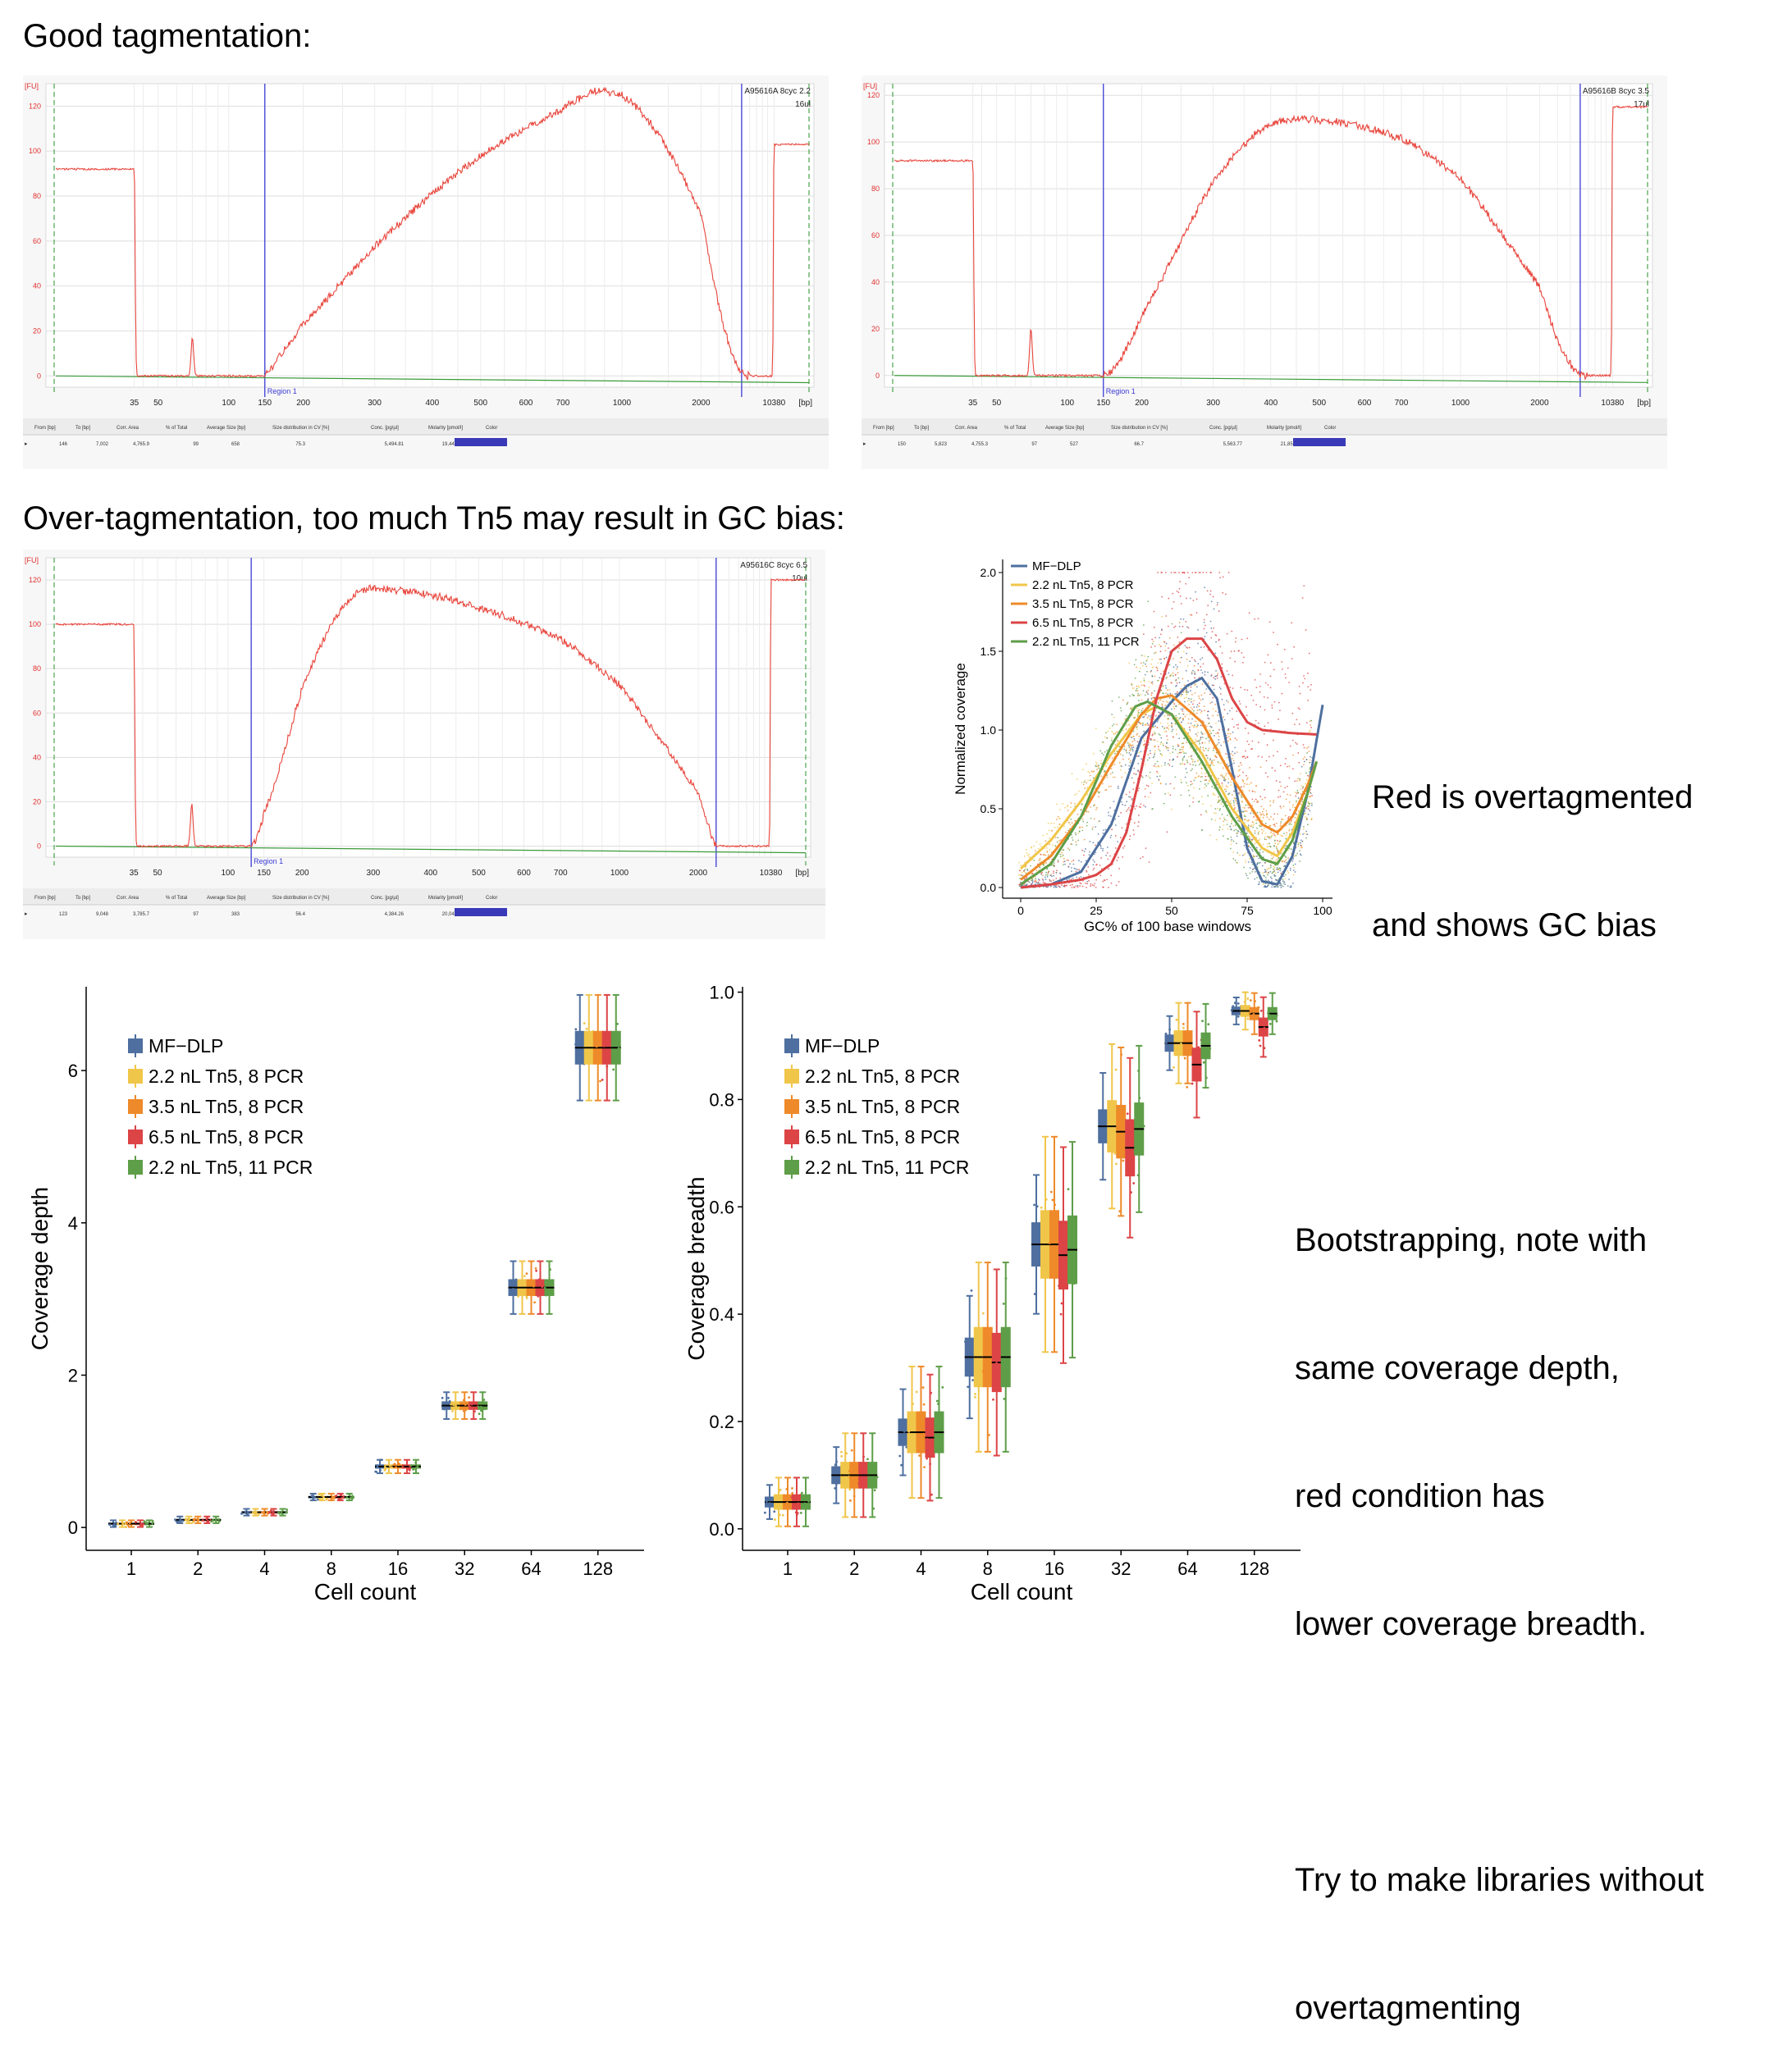 The width and height of the screenshot is (1769, 2072). Describe the element at coordinates (1054, 1569) in the screenshot. I see `x-tick-label: 16` at that location.